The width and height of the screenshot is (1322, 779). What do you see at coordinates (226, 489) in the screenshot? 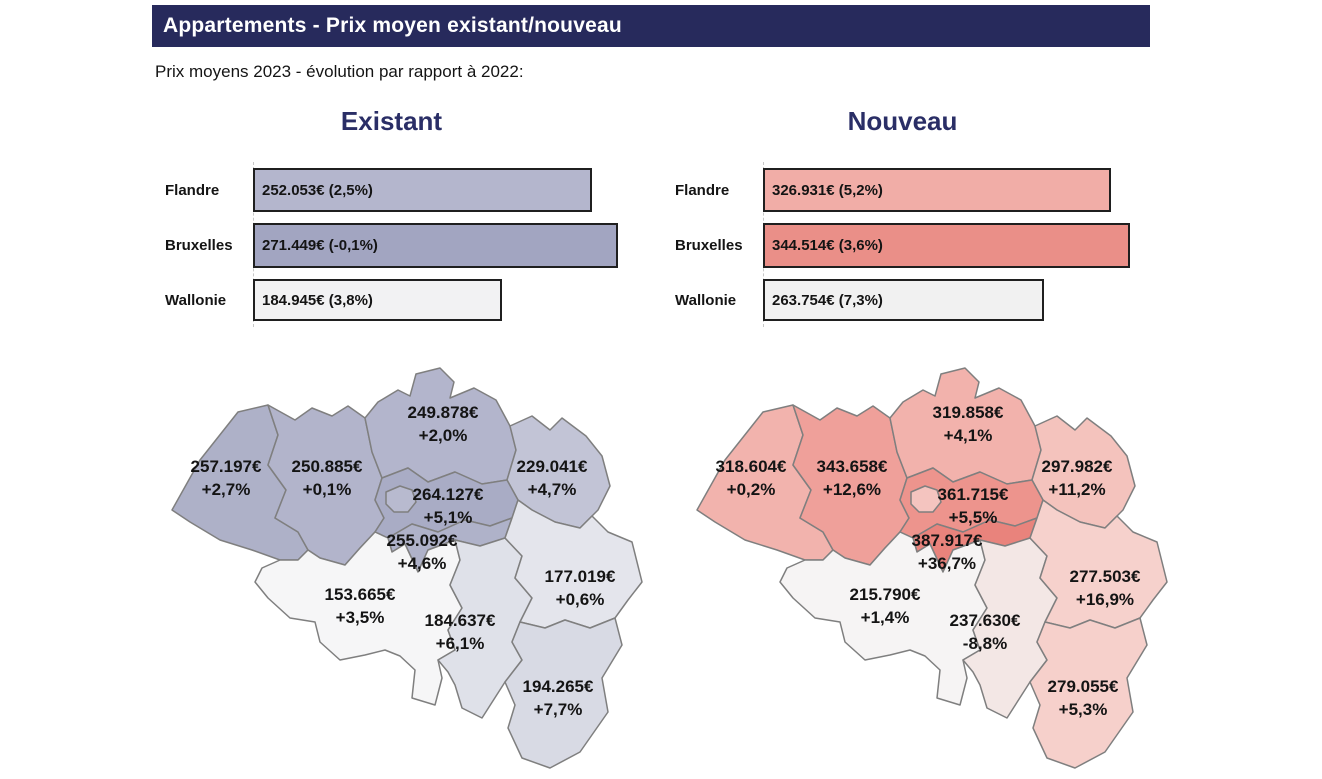
I see `map-label-west-vlaanderen-existant: +2,7%` at bounding box center [226, 489].